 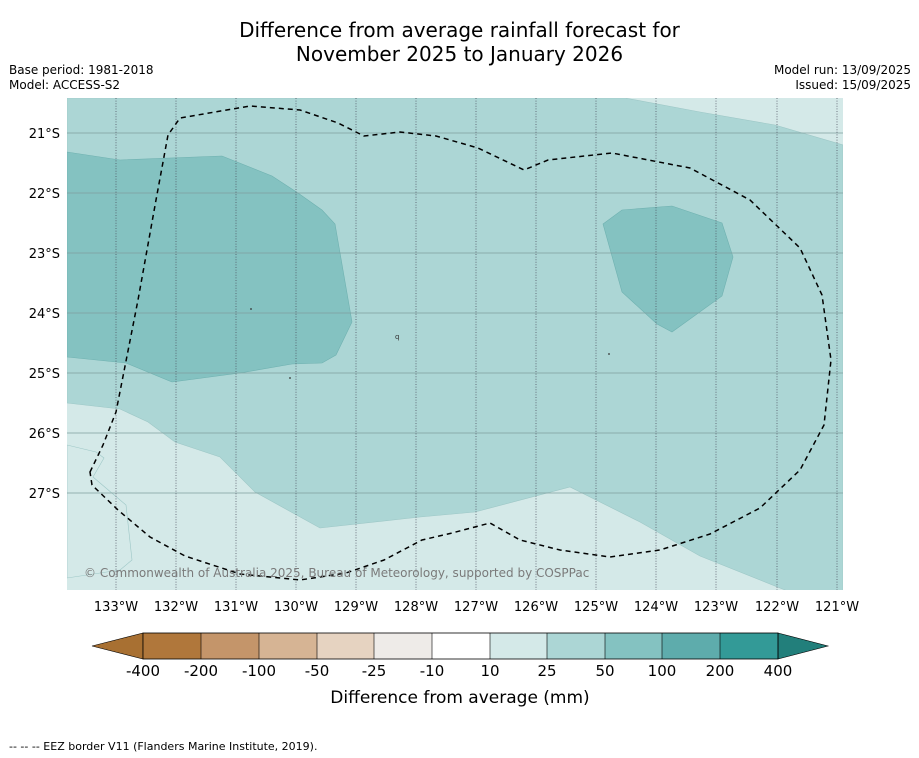 I want to click on info-left: Base period: 1981-2018 Model: ACCESS-S2, so click(x=81, y=78).